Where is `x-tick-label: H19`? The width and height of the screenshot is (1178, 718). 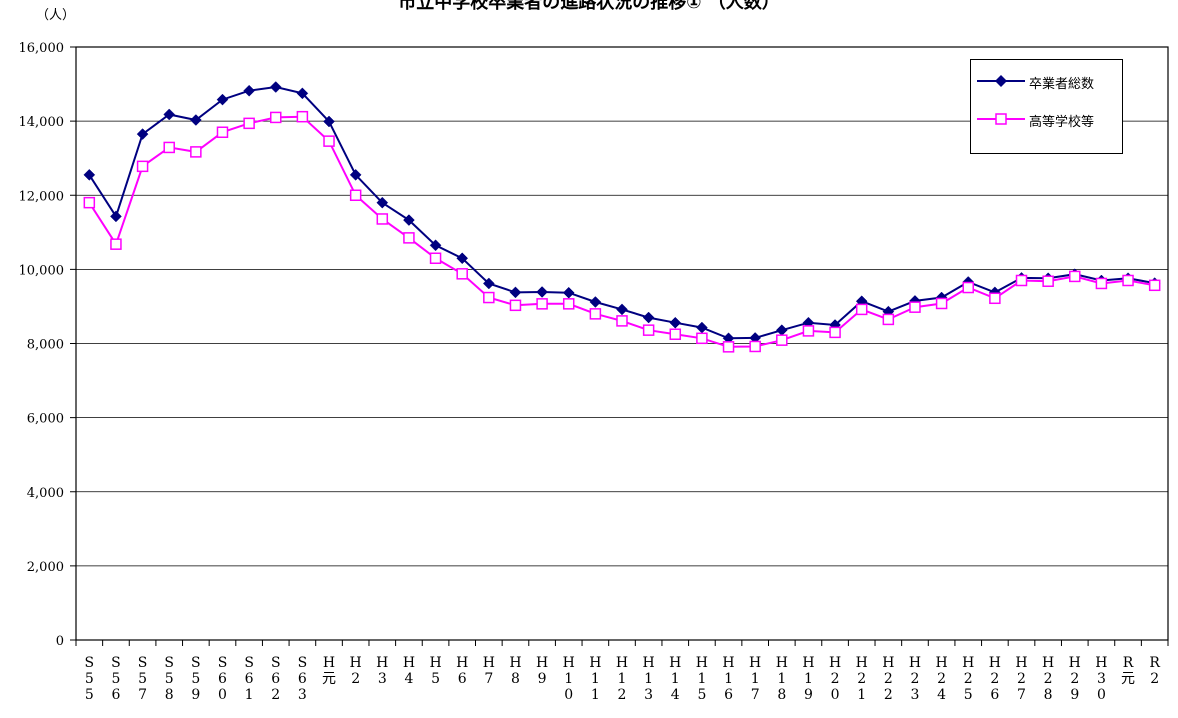 x-tick-label: H19 is located at coordinates (808, 679).